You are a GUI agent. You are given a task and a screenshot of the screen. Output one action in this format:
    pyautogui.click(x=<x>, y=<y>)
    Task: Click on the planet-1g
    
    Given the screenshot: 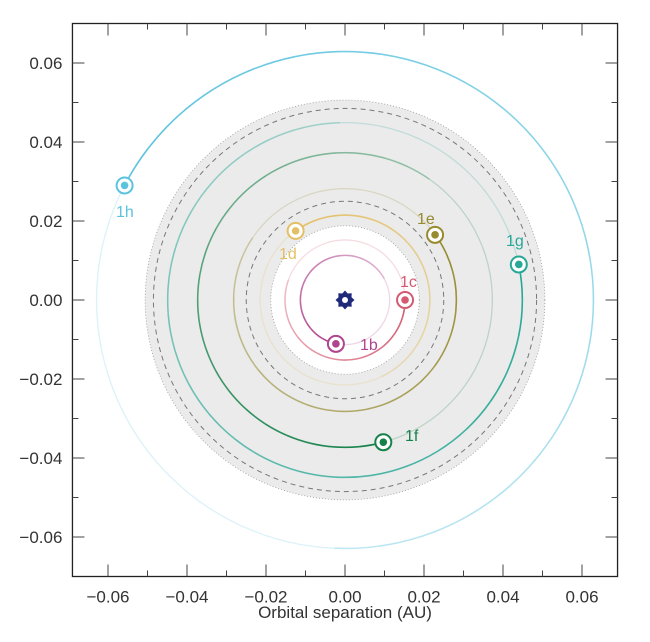 What is the action you would take?
    pyautogui.click(x=519, y=264)
    